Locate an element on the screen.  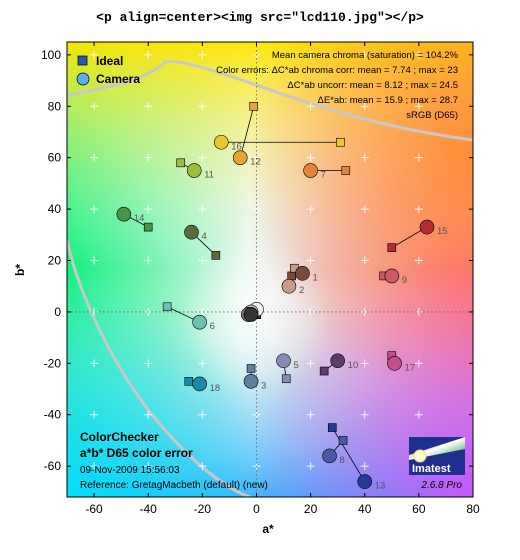
patch-label: 13 is located at coordinates (380, 486).